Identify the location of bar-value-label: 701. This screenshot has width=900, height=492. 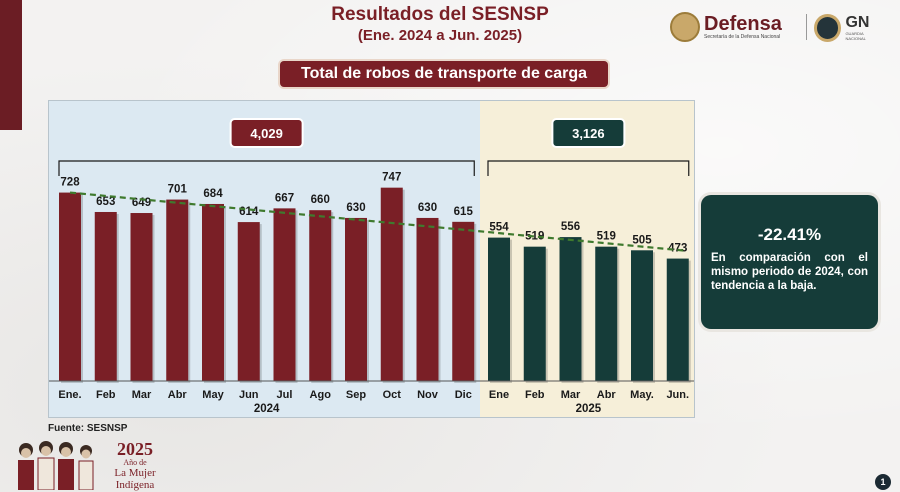
(178, 190).